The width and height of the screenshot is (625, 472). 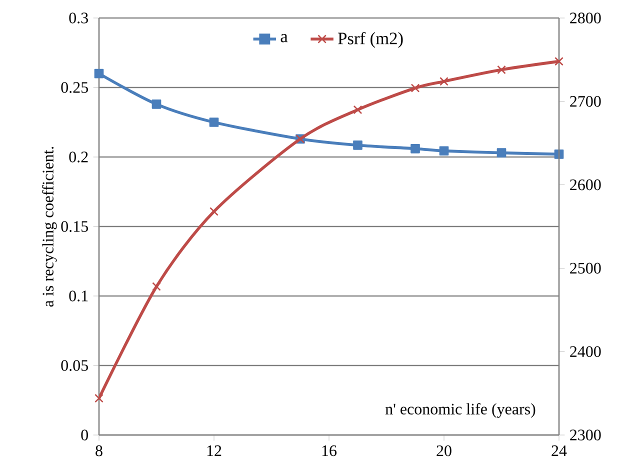 I want to click on x-tick-label: 16, so click(x=329, y=450).